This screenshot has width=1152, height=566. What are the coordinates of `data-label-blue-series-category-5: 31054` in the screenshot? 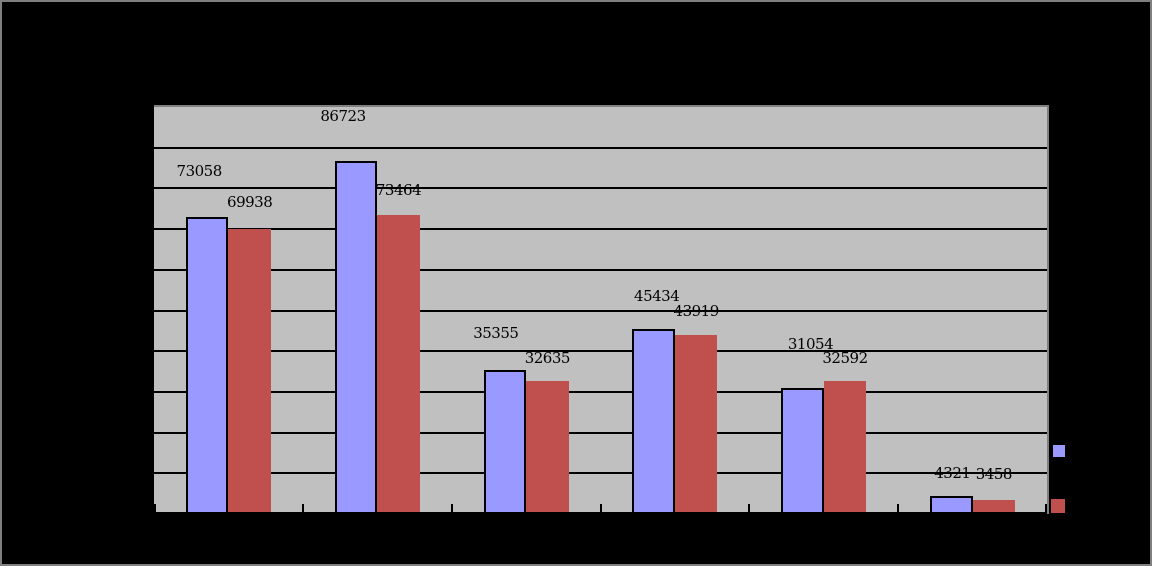 It's located at (810, 343).